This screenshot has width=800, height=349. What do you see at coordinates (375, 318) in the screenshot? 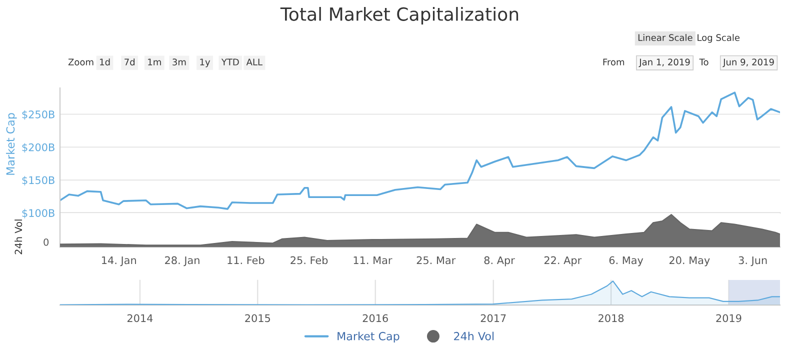
I see `x-tick-label: 2016` at bounding box center [375, 318].